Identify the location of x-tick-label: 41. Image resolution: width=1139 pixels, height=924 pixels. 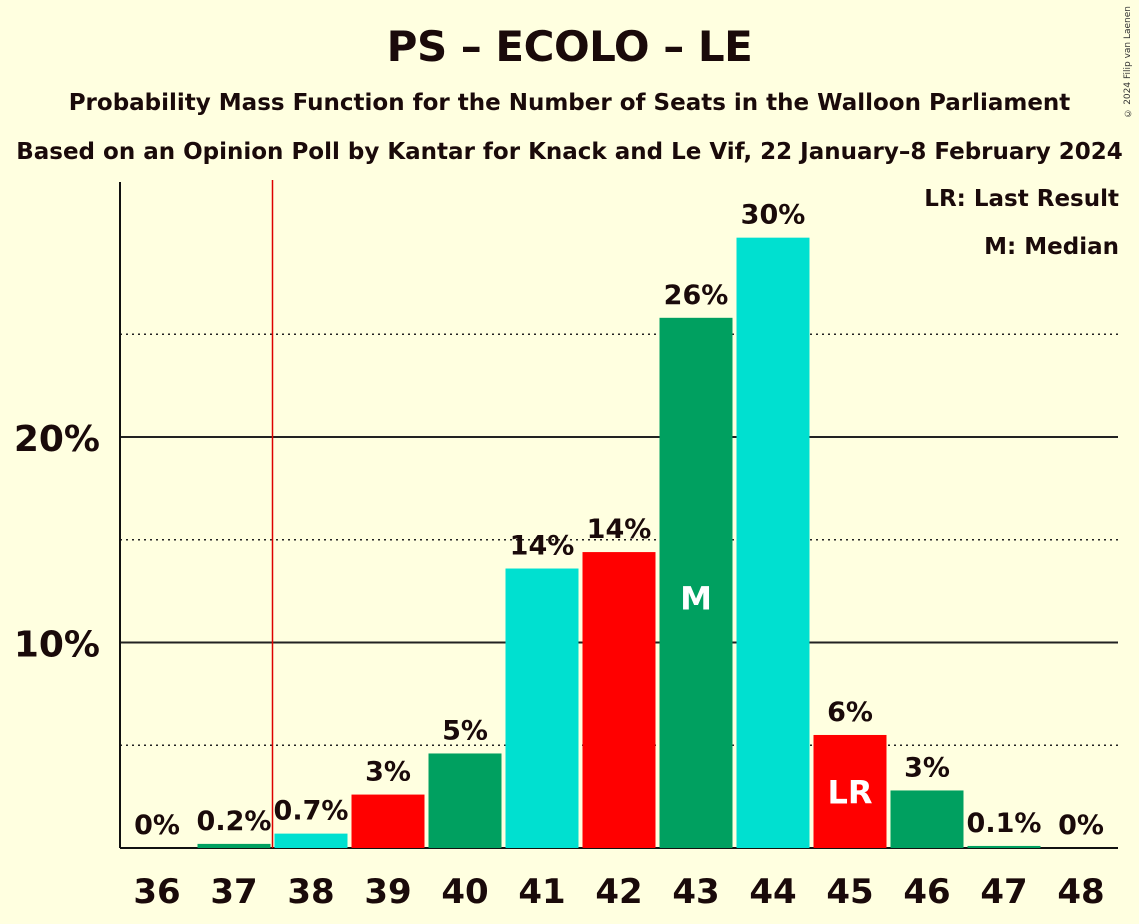
(541, 892).